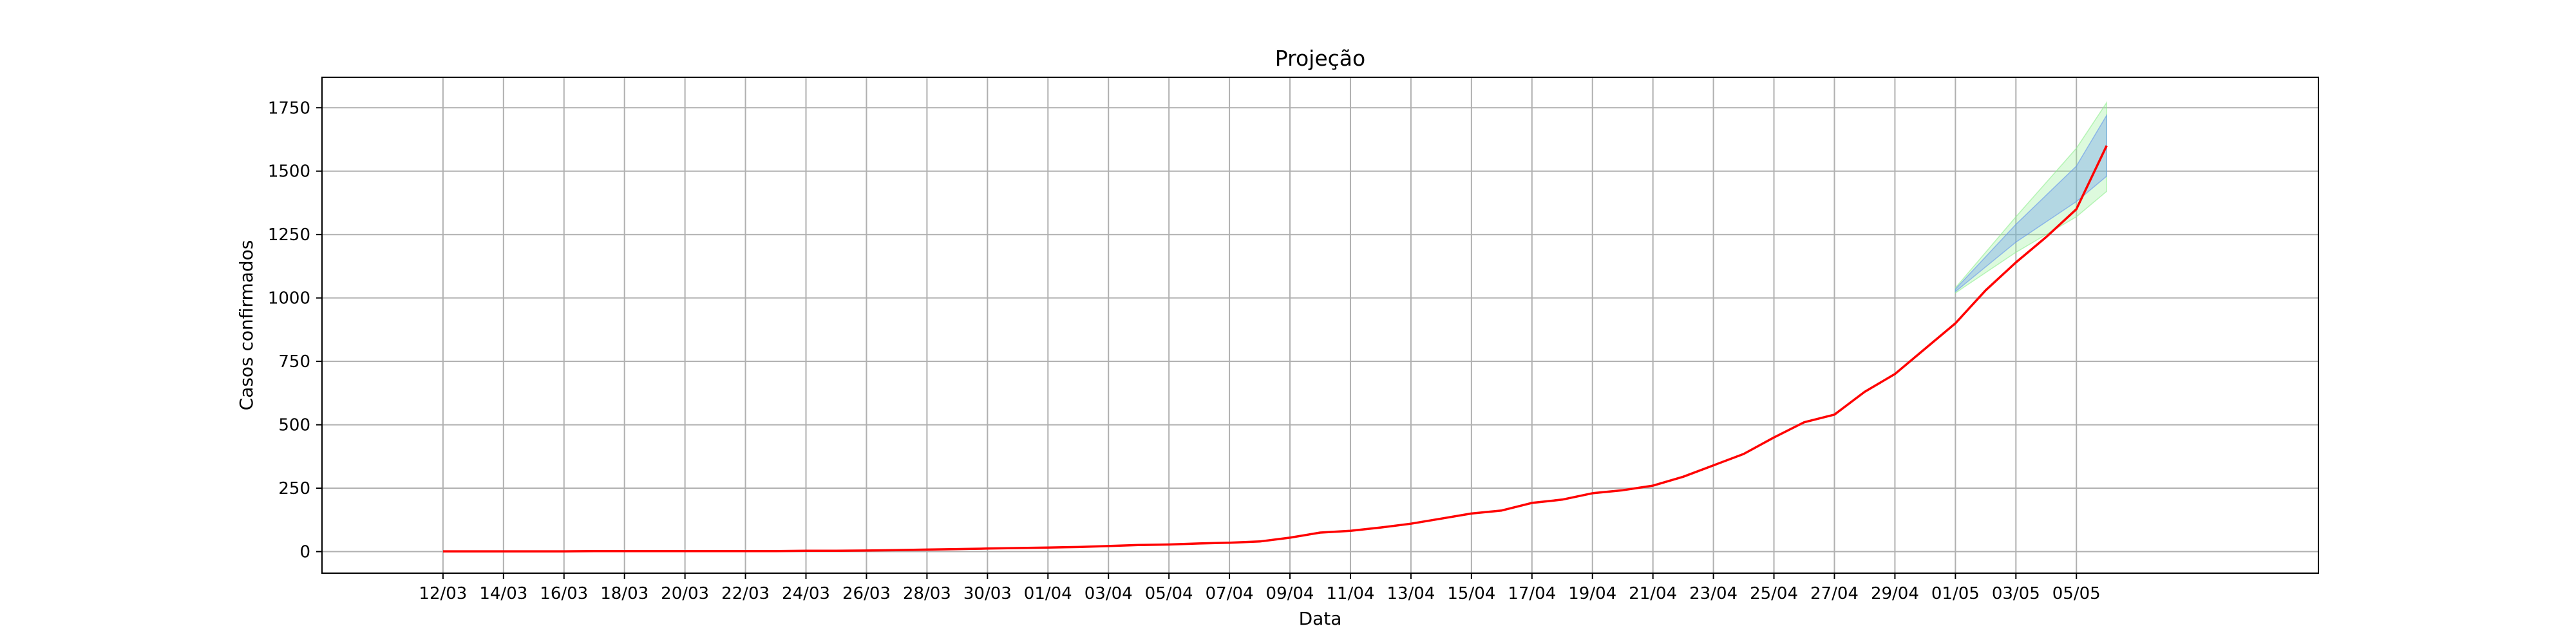 This screenshot has height=644, width=2576. Describe the element at coordinates (1411, 593) in the screenshot. I see `x-tick-label: 13/04` at that location.